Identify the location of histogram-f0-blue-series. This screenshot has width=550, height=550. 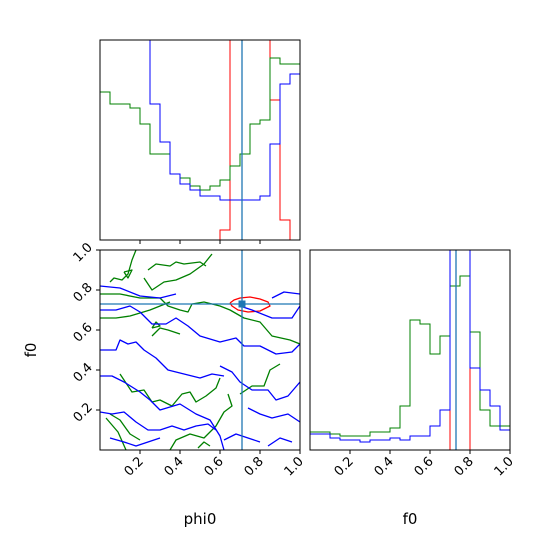
(410, 346).